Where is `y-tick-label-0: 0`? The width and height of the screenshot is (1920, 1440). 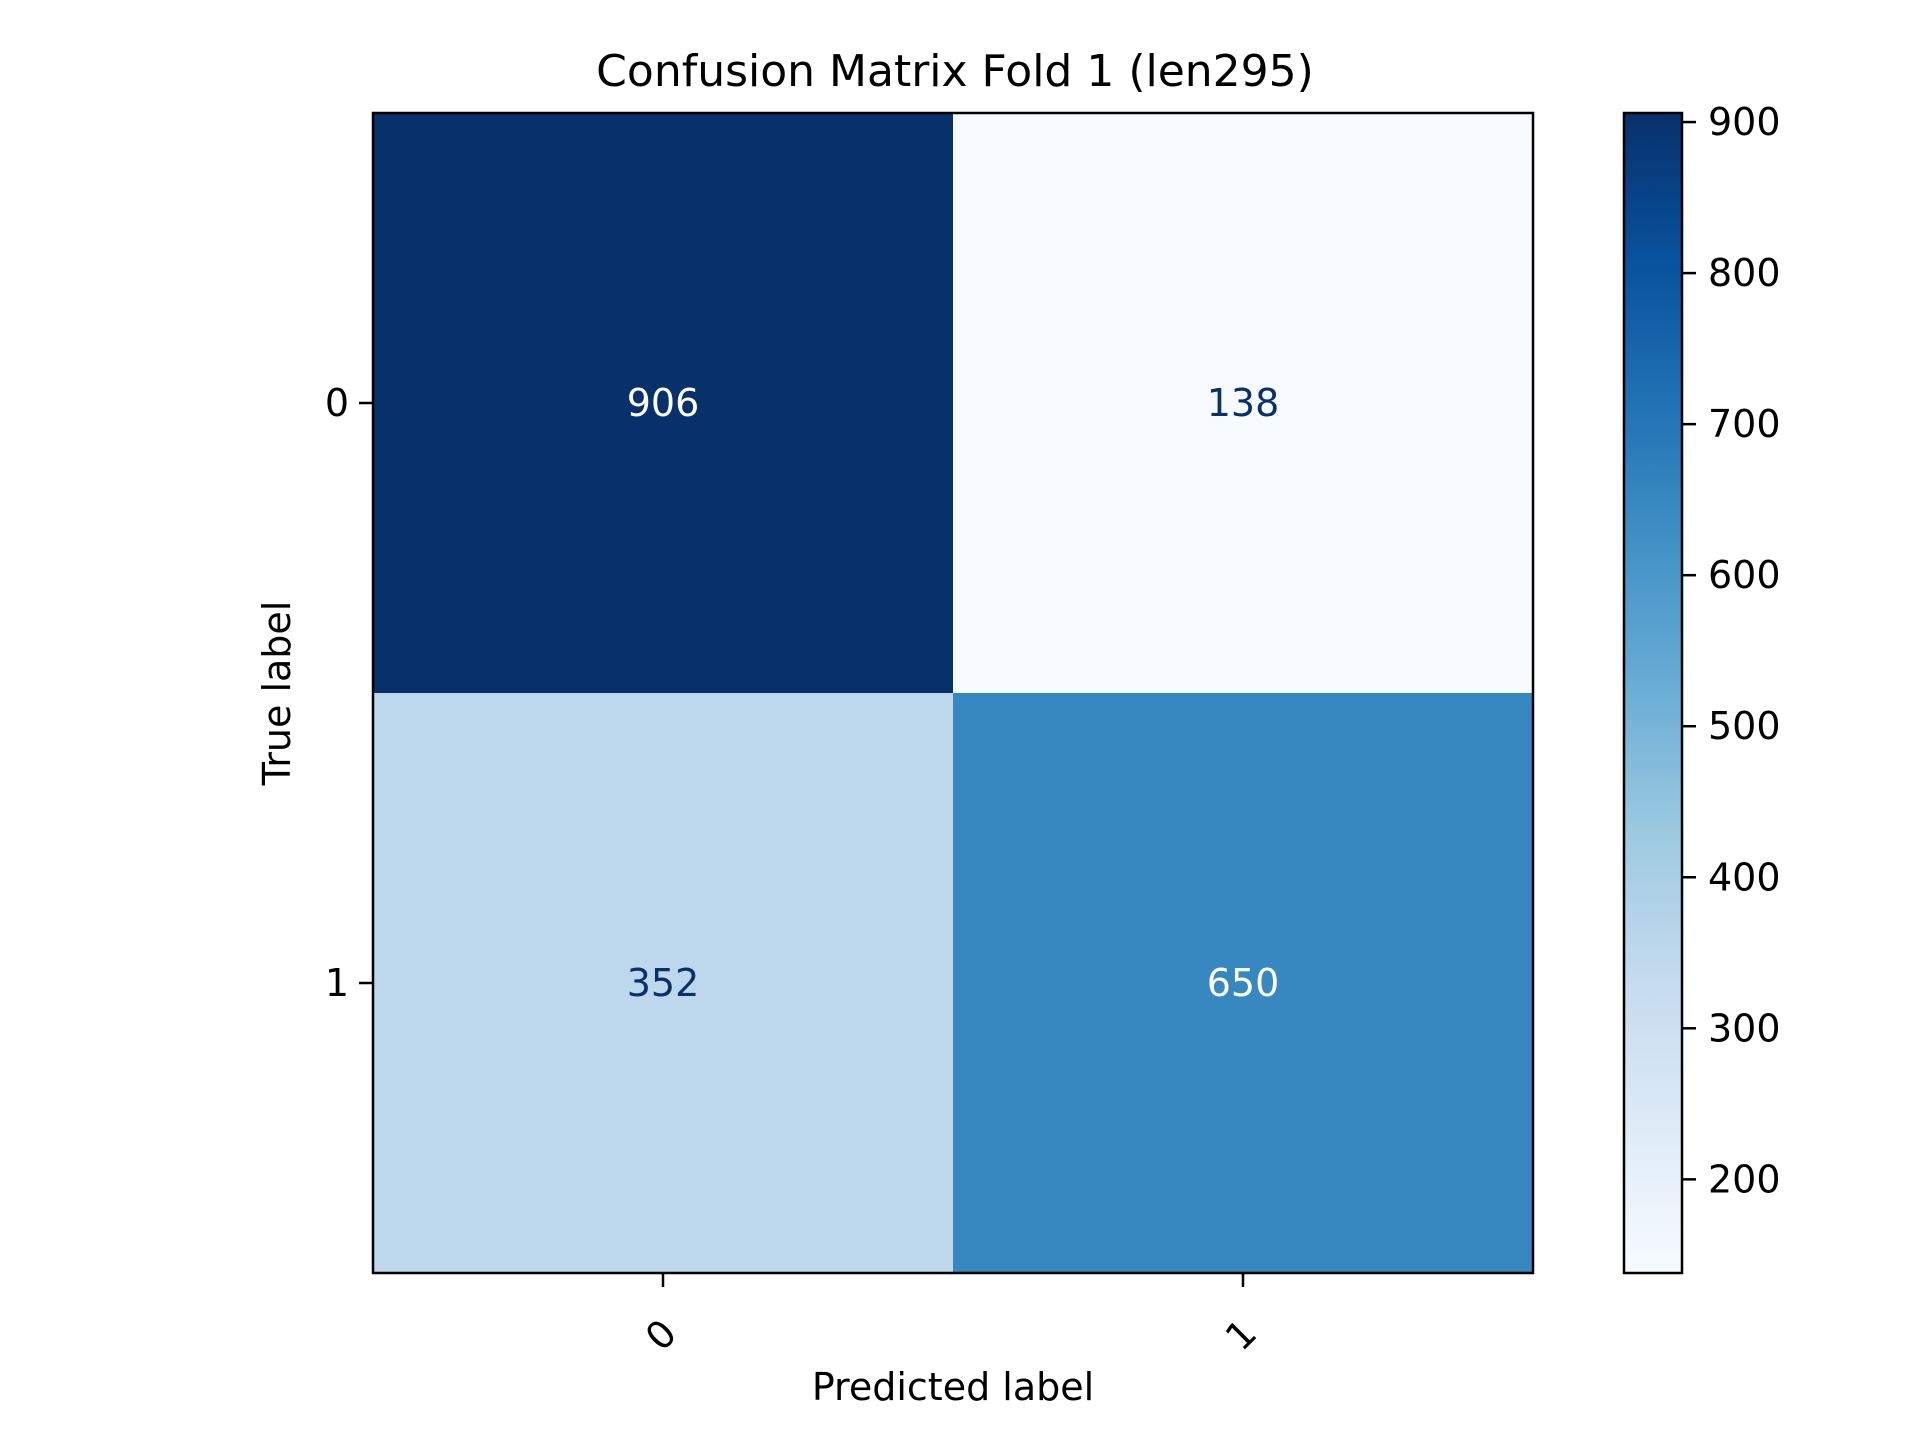
y-tick-label-0: 0 is located at coordinates (337, 403).